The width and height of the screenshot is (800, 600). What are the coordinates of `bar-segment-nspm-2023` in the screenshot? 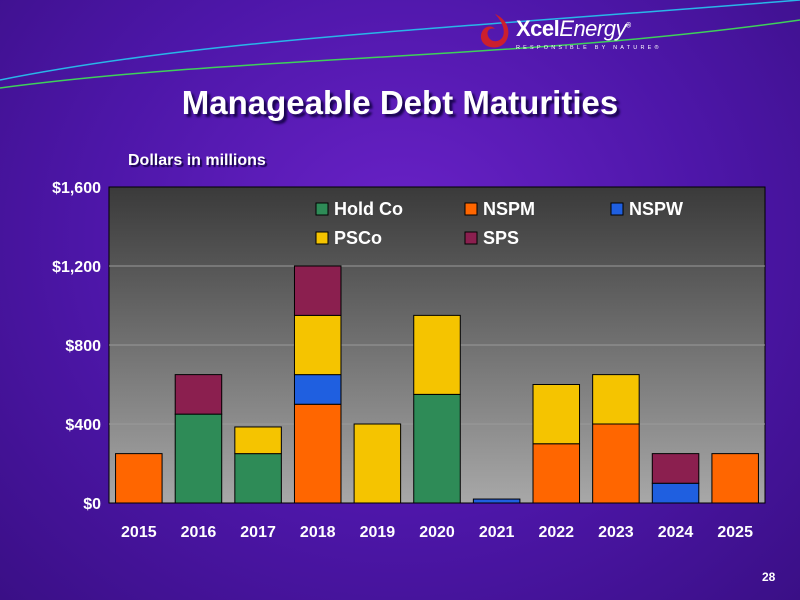 It's located at (616, 463).